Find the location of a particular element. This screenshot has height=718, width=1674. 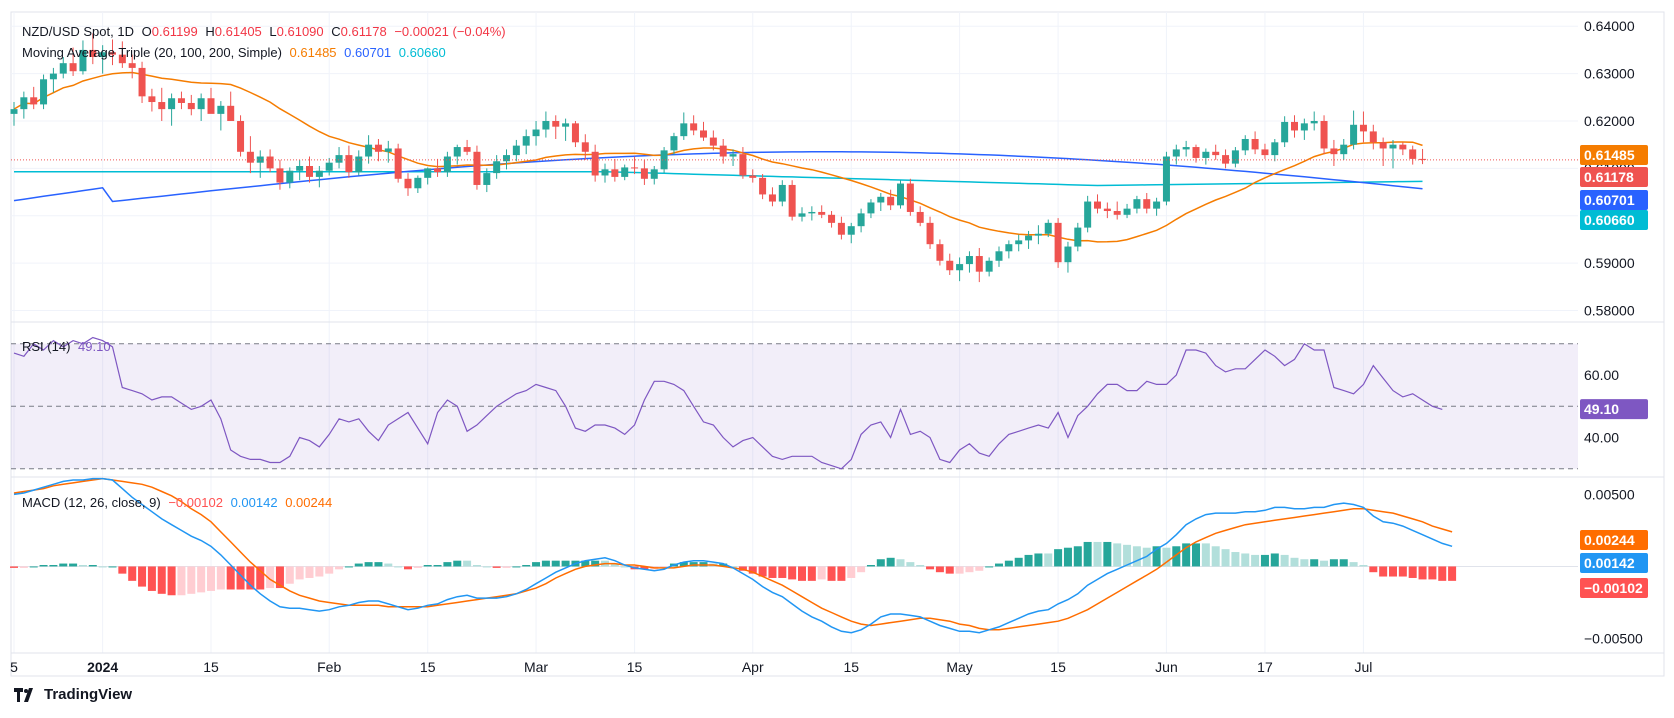

time-tick-label: Jun is located at coordinates (1166, 667).